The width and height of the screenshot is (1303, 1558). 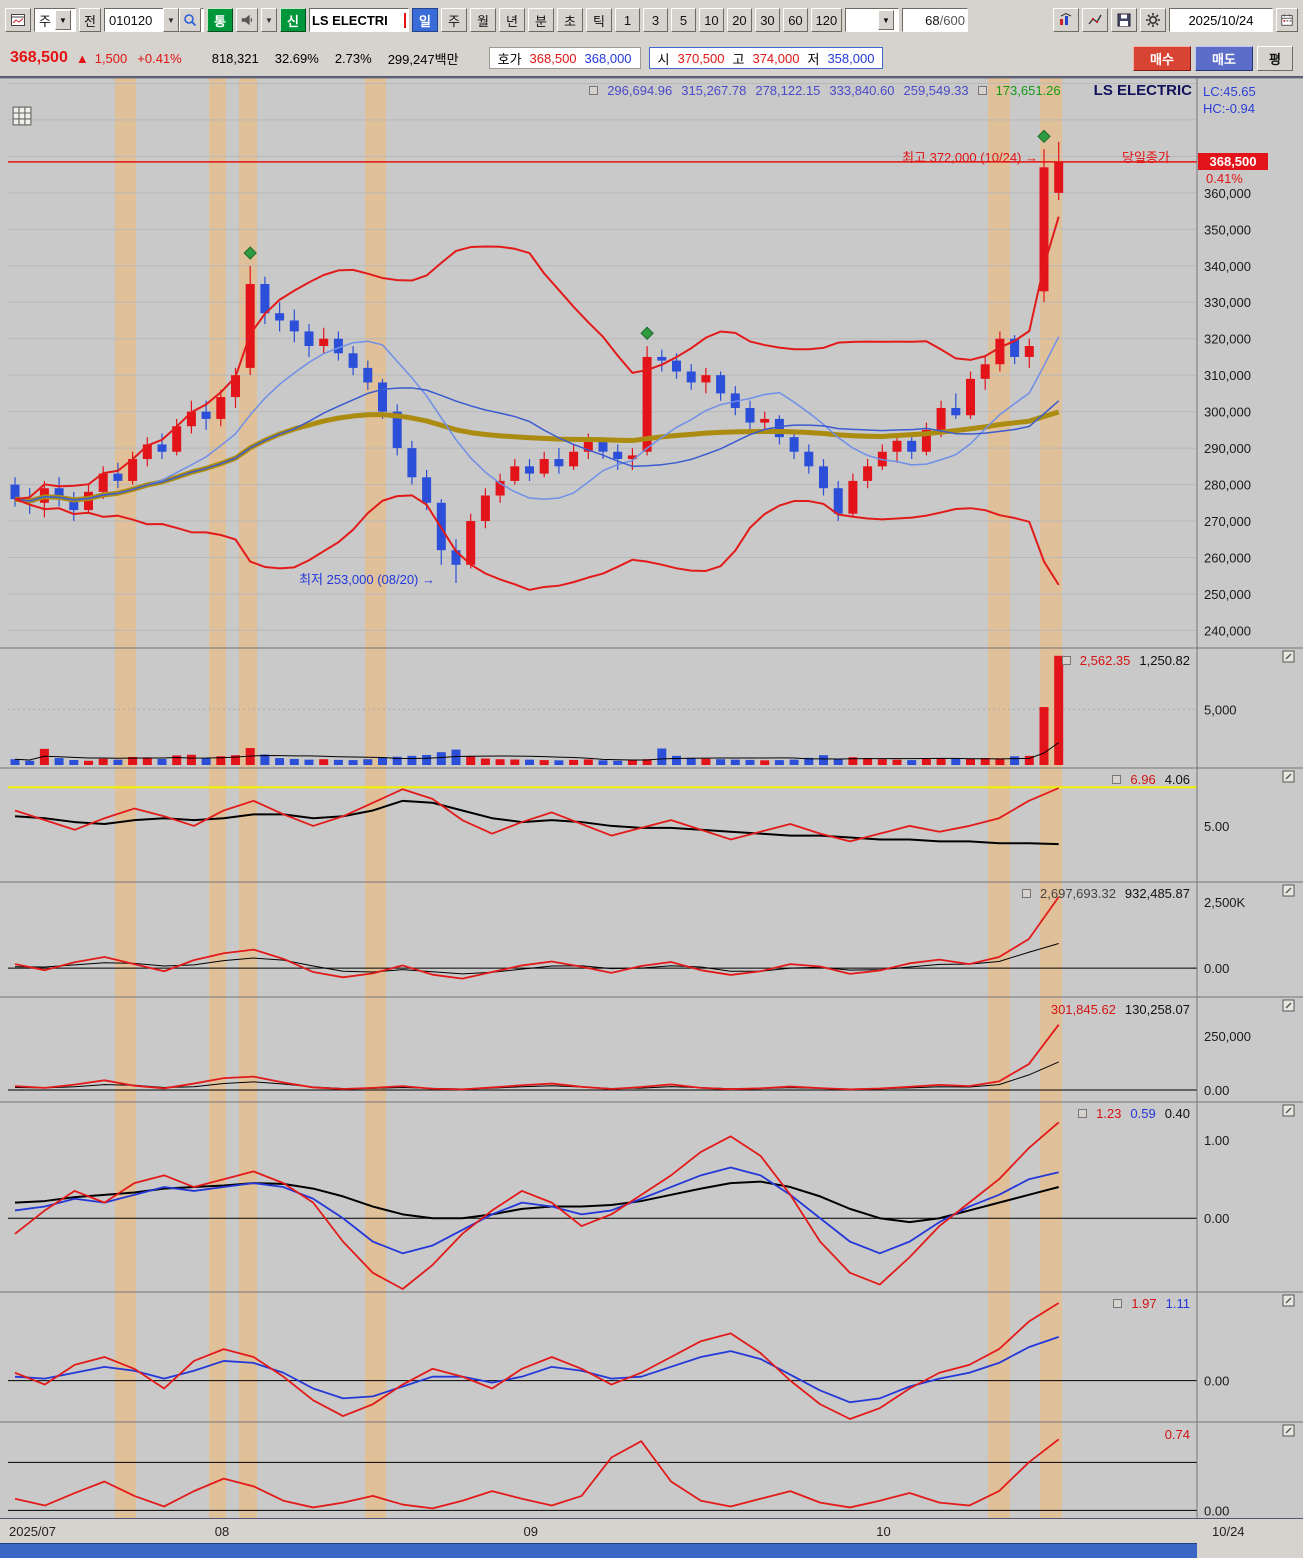 What do you see at coordinates (1153, 20) in the screenshot?
I see `settings-gear-icon` at bounding box center [1153, 20].